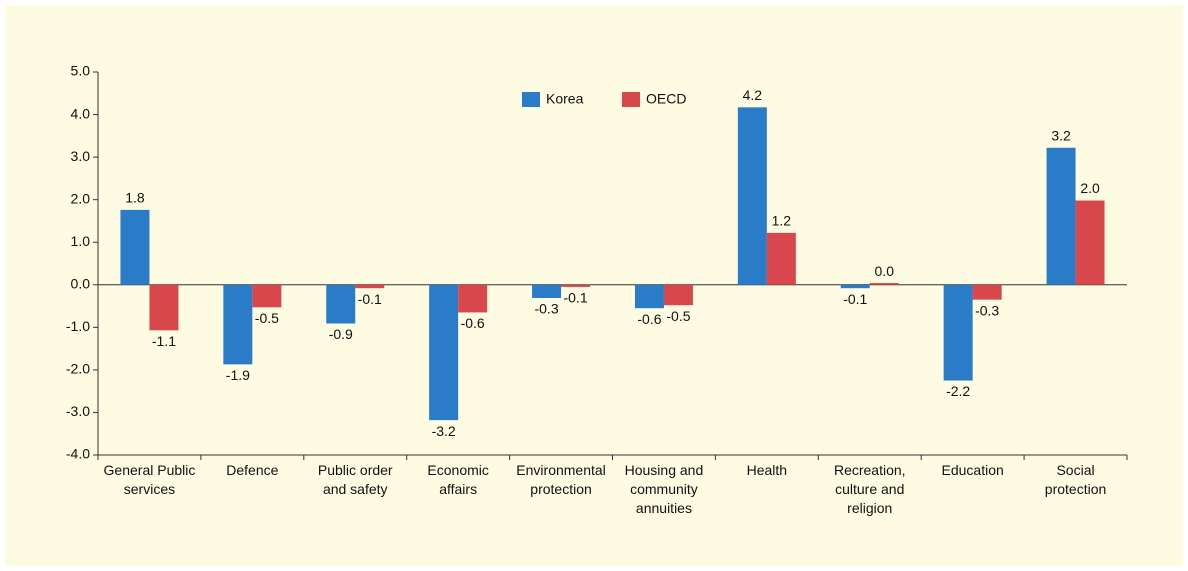 Image resolution: width=1188 pixels, height=571 pixels. I want to click on x-tick-label-line: General Public, so click(150, 470).